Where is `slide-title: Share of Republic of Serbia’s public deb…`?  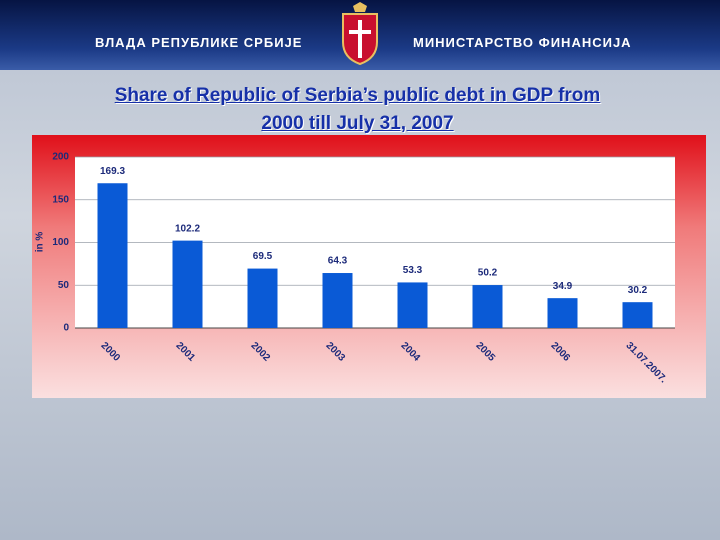 slide-title: Share of Republic of Serbia’s public deb… is located at coordinates (357, 109).